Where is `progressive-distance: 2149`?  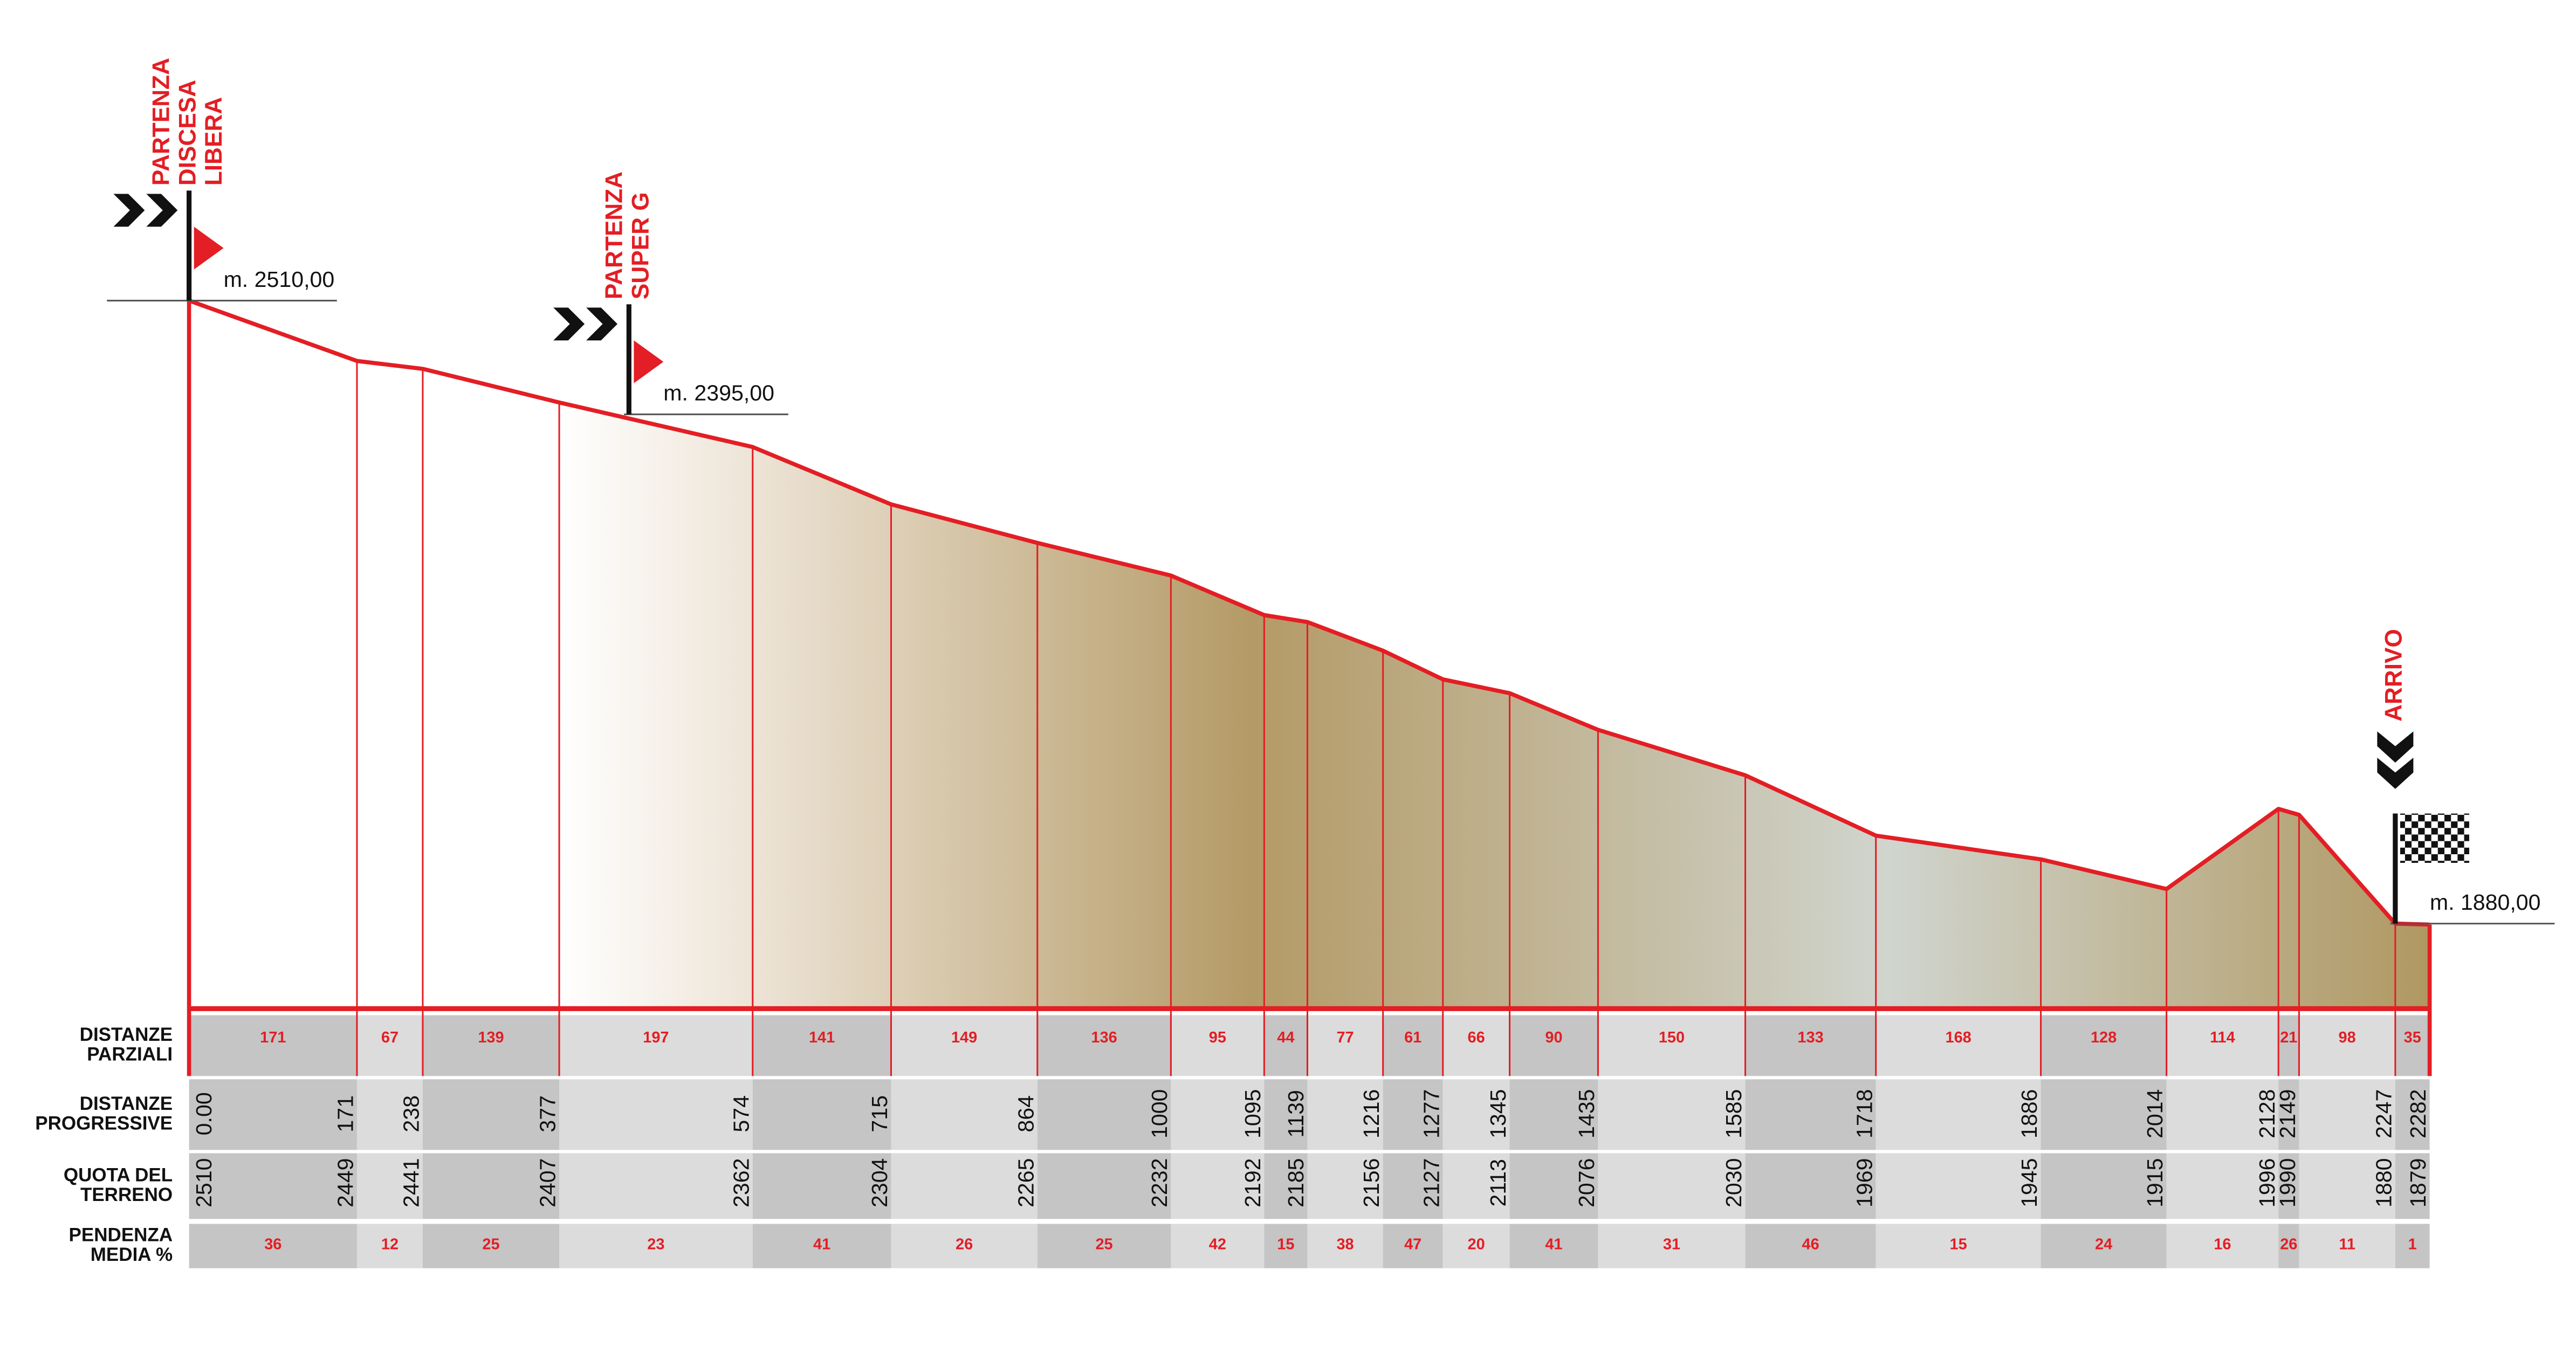
progressive-distance: 2149 is located at coordinates (2287, 1113).